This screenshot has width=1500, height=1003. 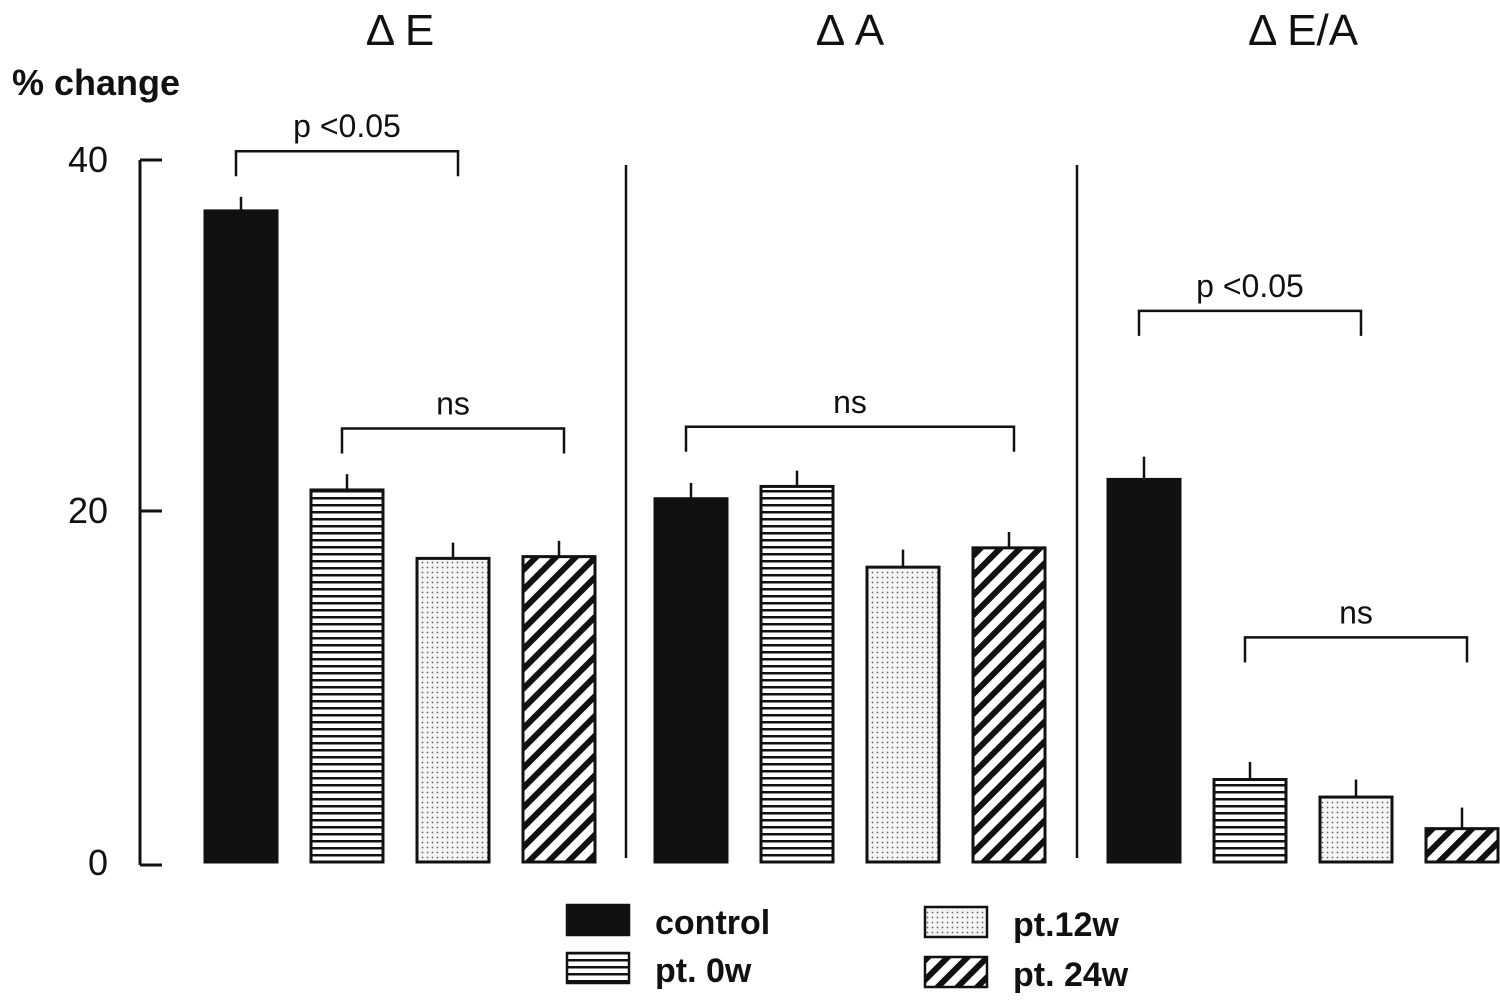 I want to click on y-axis-label: % change, so click(x=96, y=82).